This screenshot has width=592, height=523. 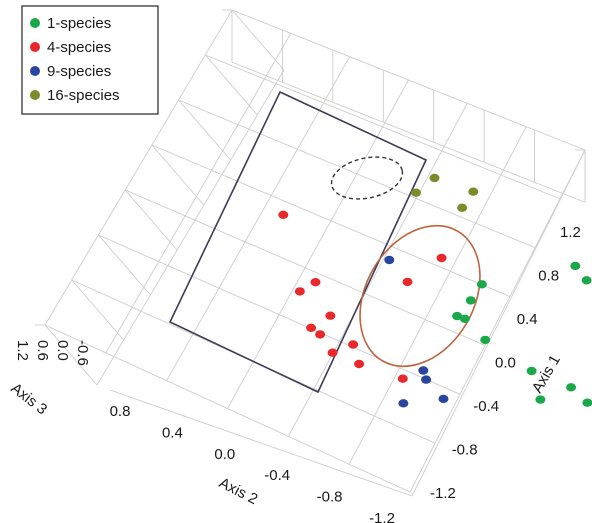 I want to click on axis-3-tick: 0.0, so click(x=62, y=350).